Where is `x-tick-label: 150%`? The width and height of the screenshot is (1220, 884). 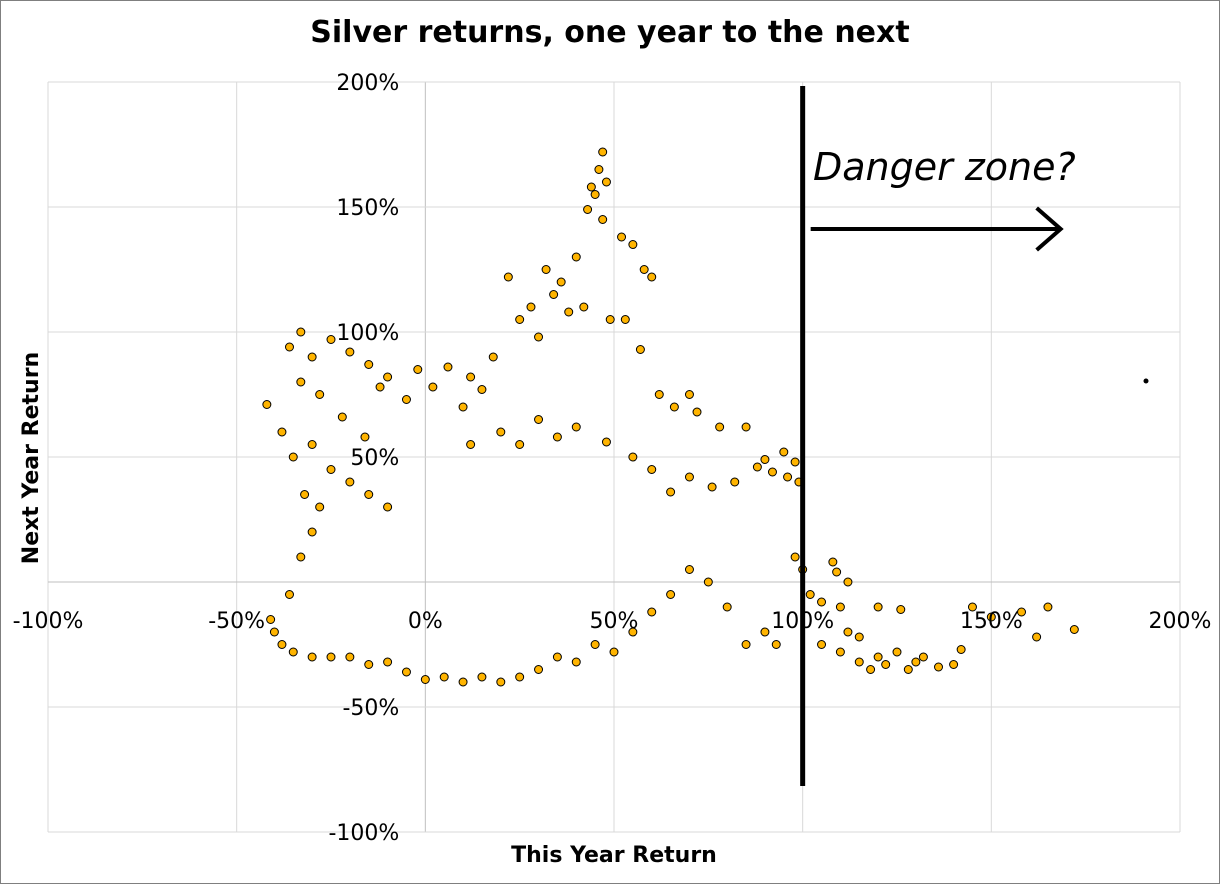
x-tick-label: 150% is located at coordinates (991, 621).